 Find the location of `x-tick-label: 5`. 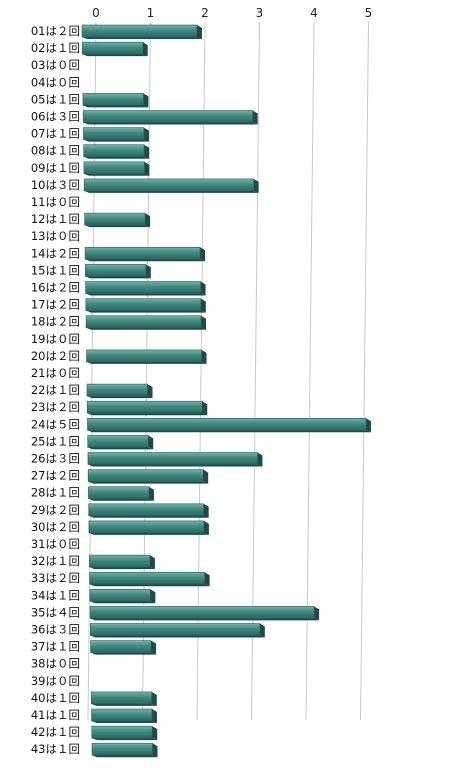

x-tick-label: 5 is located at coordinates (369, 13).